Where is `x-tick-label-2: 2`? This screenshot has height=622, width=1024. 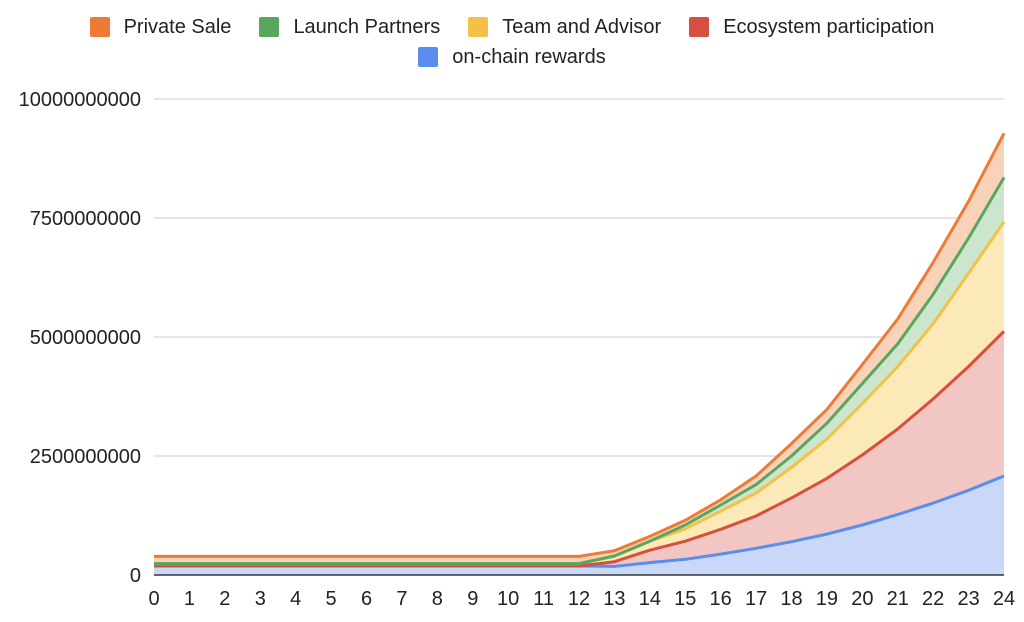 x-tick-label-2: 2 is located at coordinates (224, 599).